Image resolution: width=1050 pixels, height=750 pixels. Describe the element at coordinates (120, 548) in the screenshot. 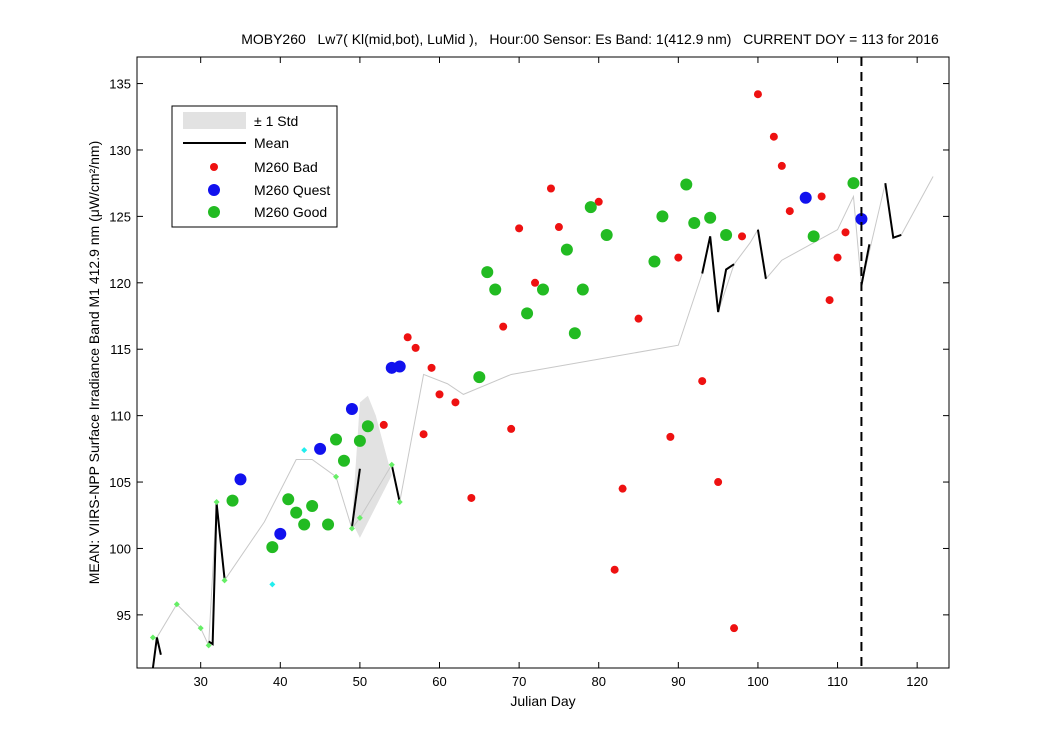

I see `y-tick-label: 100` at that location.